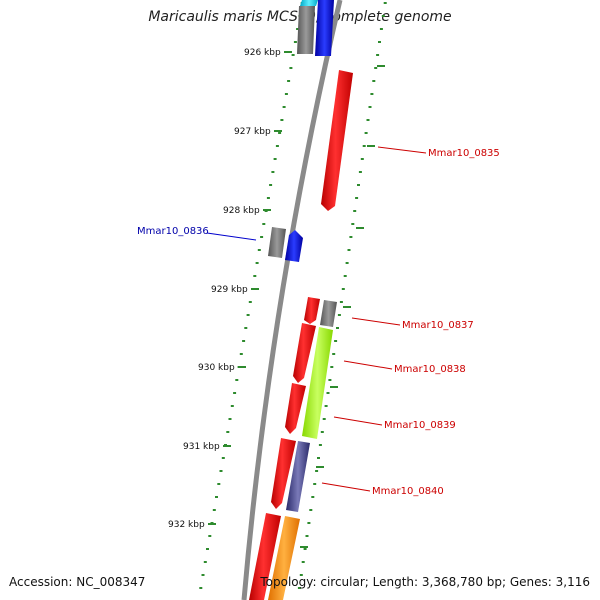 The height and width of the screenshot is (600, 600). Describe the element at coordinates (277, 242) in the screenshot. I see `gene-block-mmar10-0836-gray` at that location.